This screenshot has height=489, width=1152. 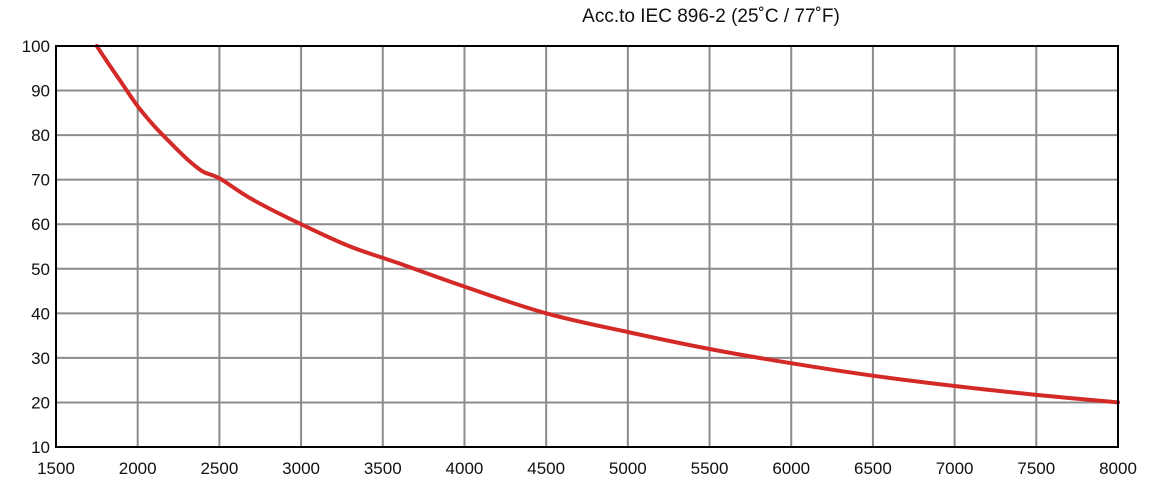 I want to click on y-tick-label-5: 50, so click(x=40, y=269).